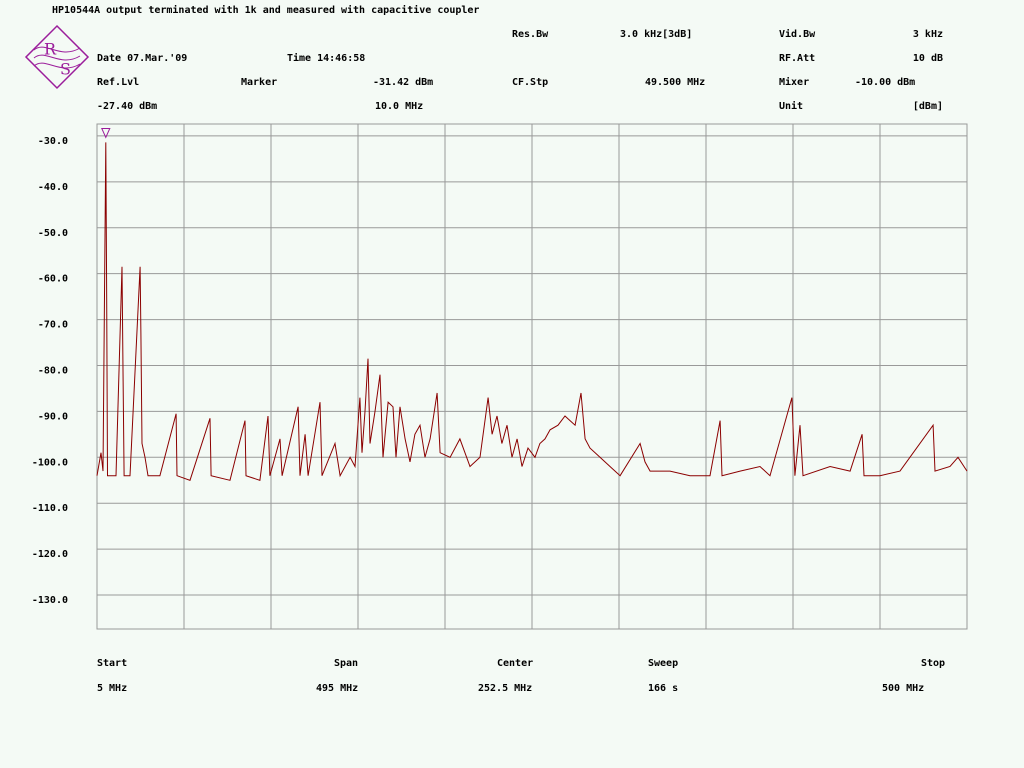 The image size is (1024, 768). What do you see at coordinates (928, 58) in the screenshot?
I see `setting-value: 10 dB` at bounding box center [928, 58].